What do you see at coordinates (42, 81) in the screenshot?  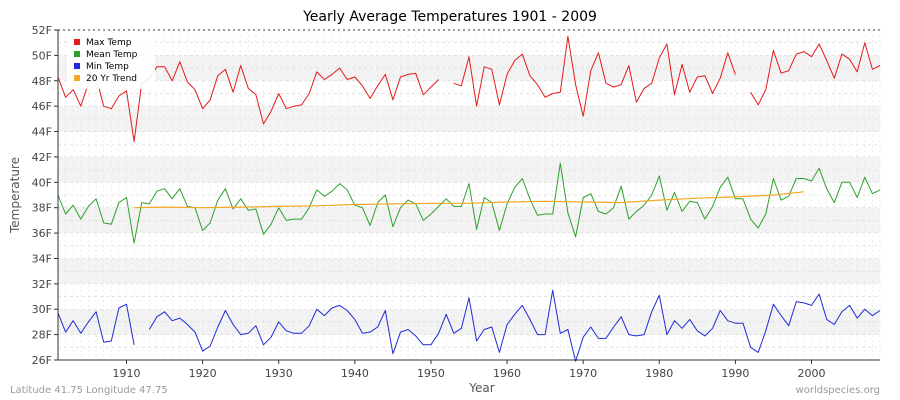 I see `y-tick-label: 48F` at bounding box center [42, 81].